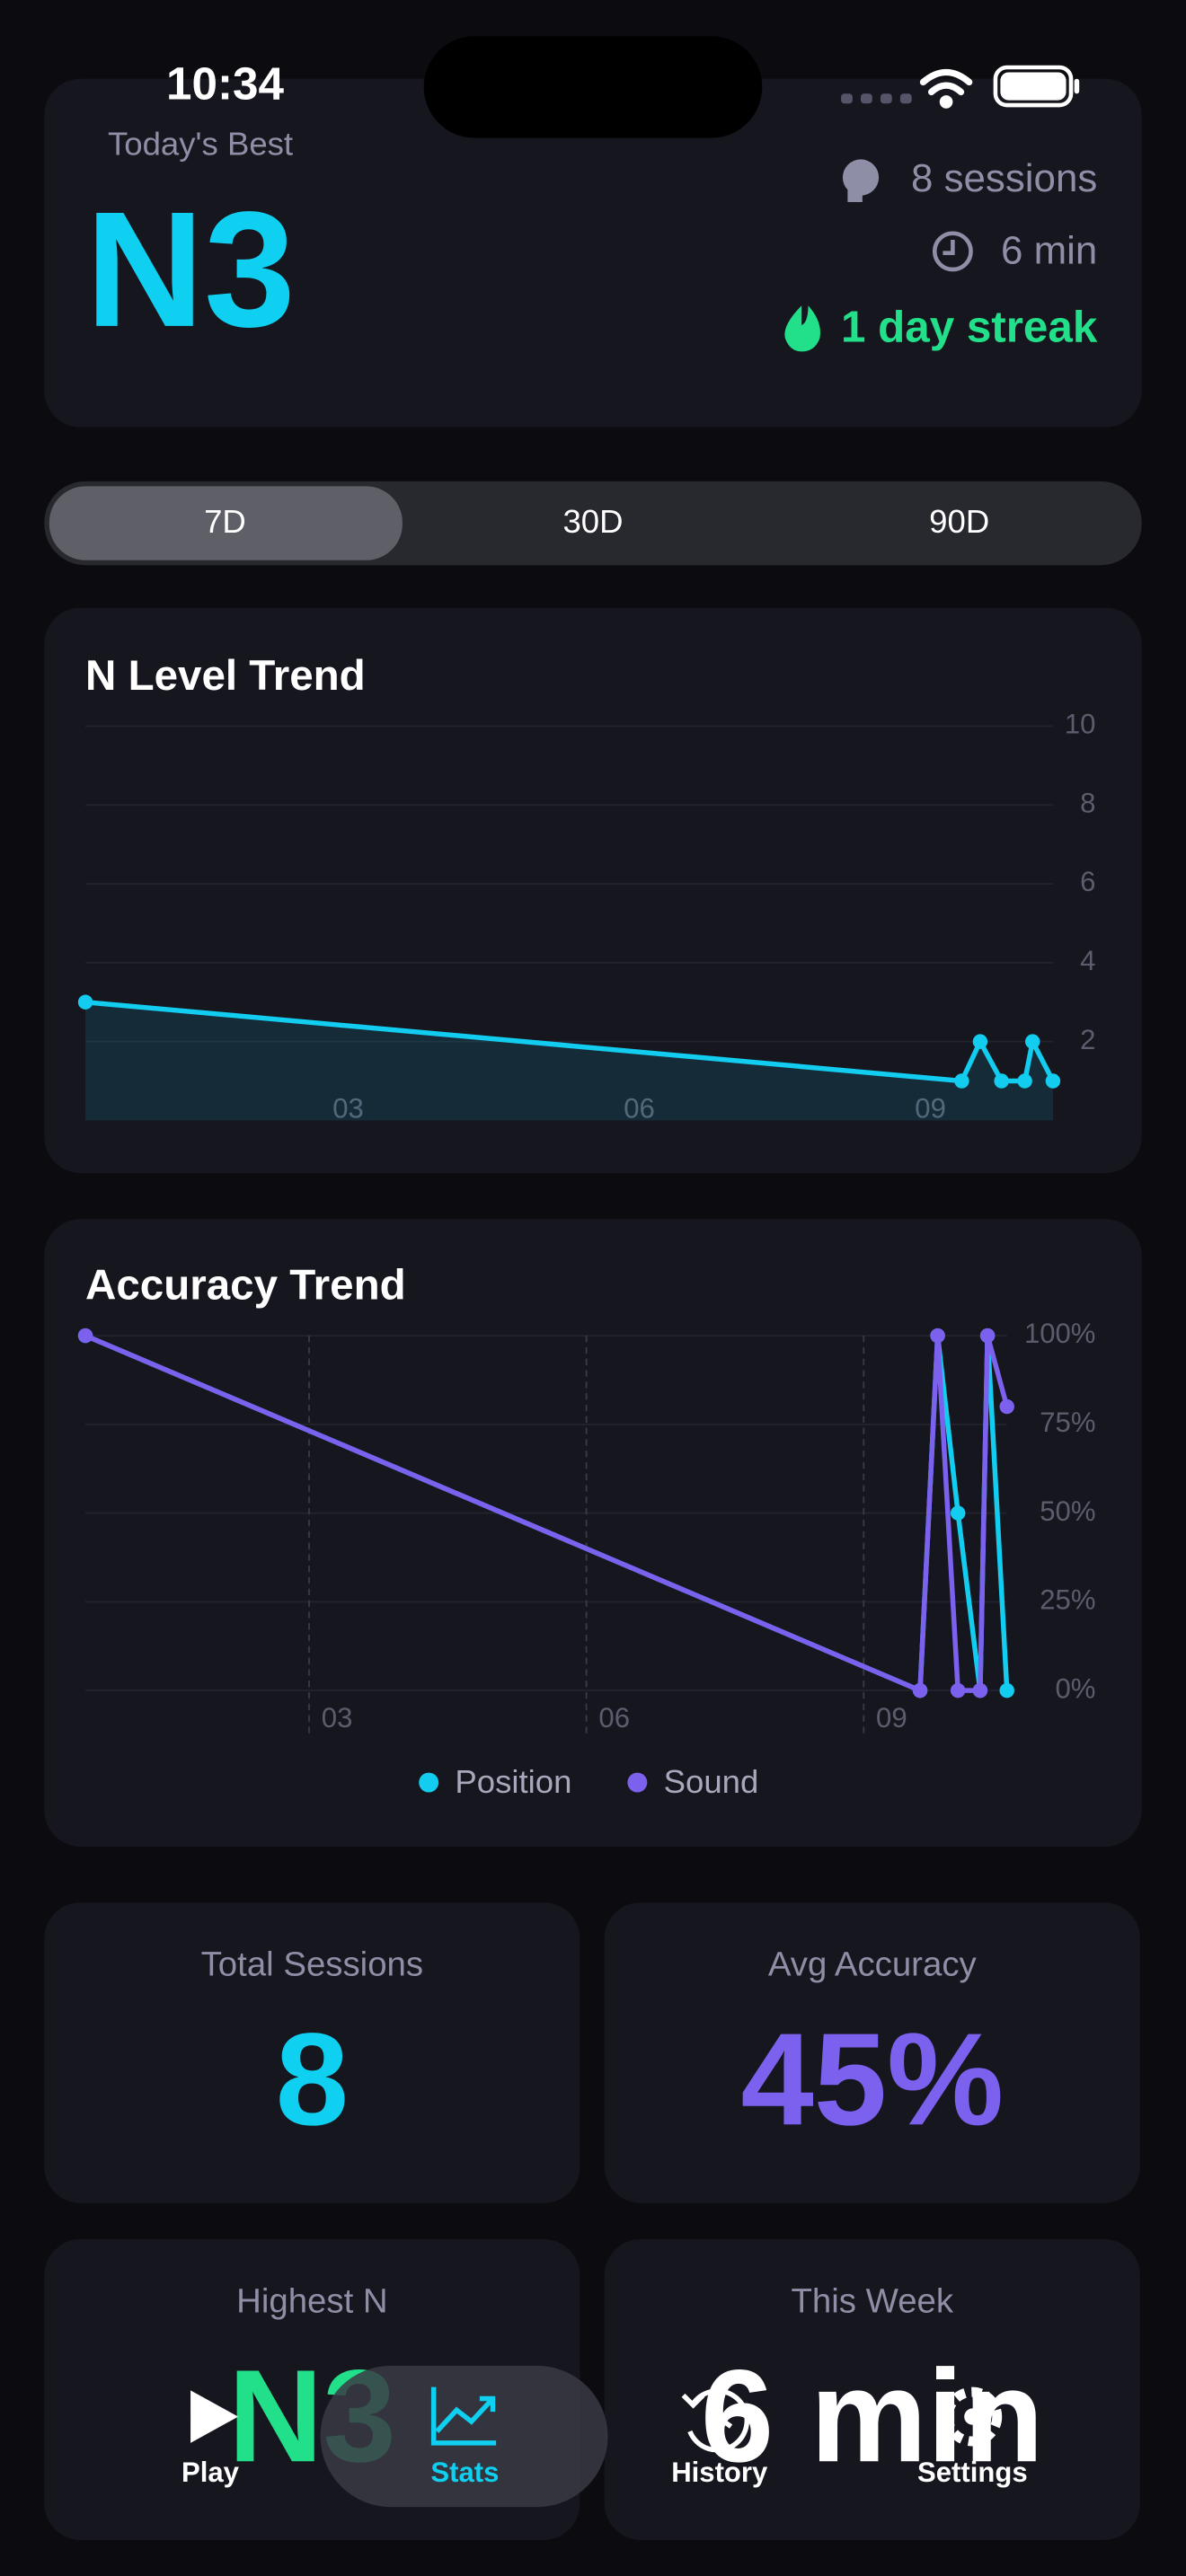  Describe the element at coordinates (873, 2301) in the screenshot. I see `stat-label: This Week` at that location.